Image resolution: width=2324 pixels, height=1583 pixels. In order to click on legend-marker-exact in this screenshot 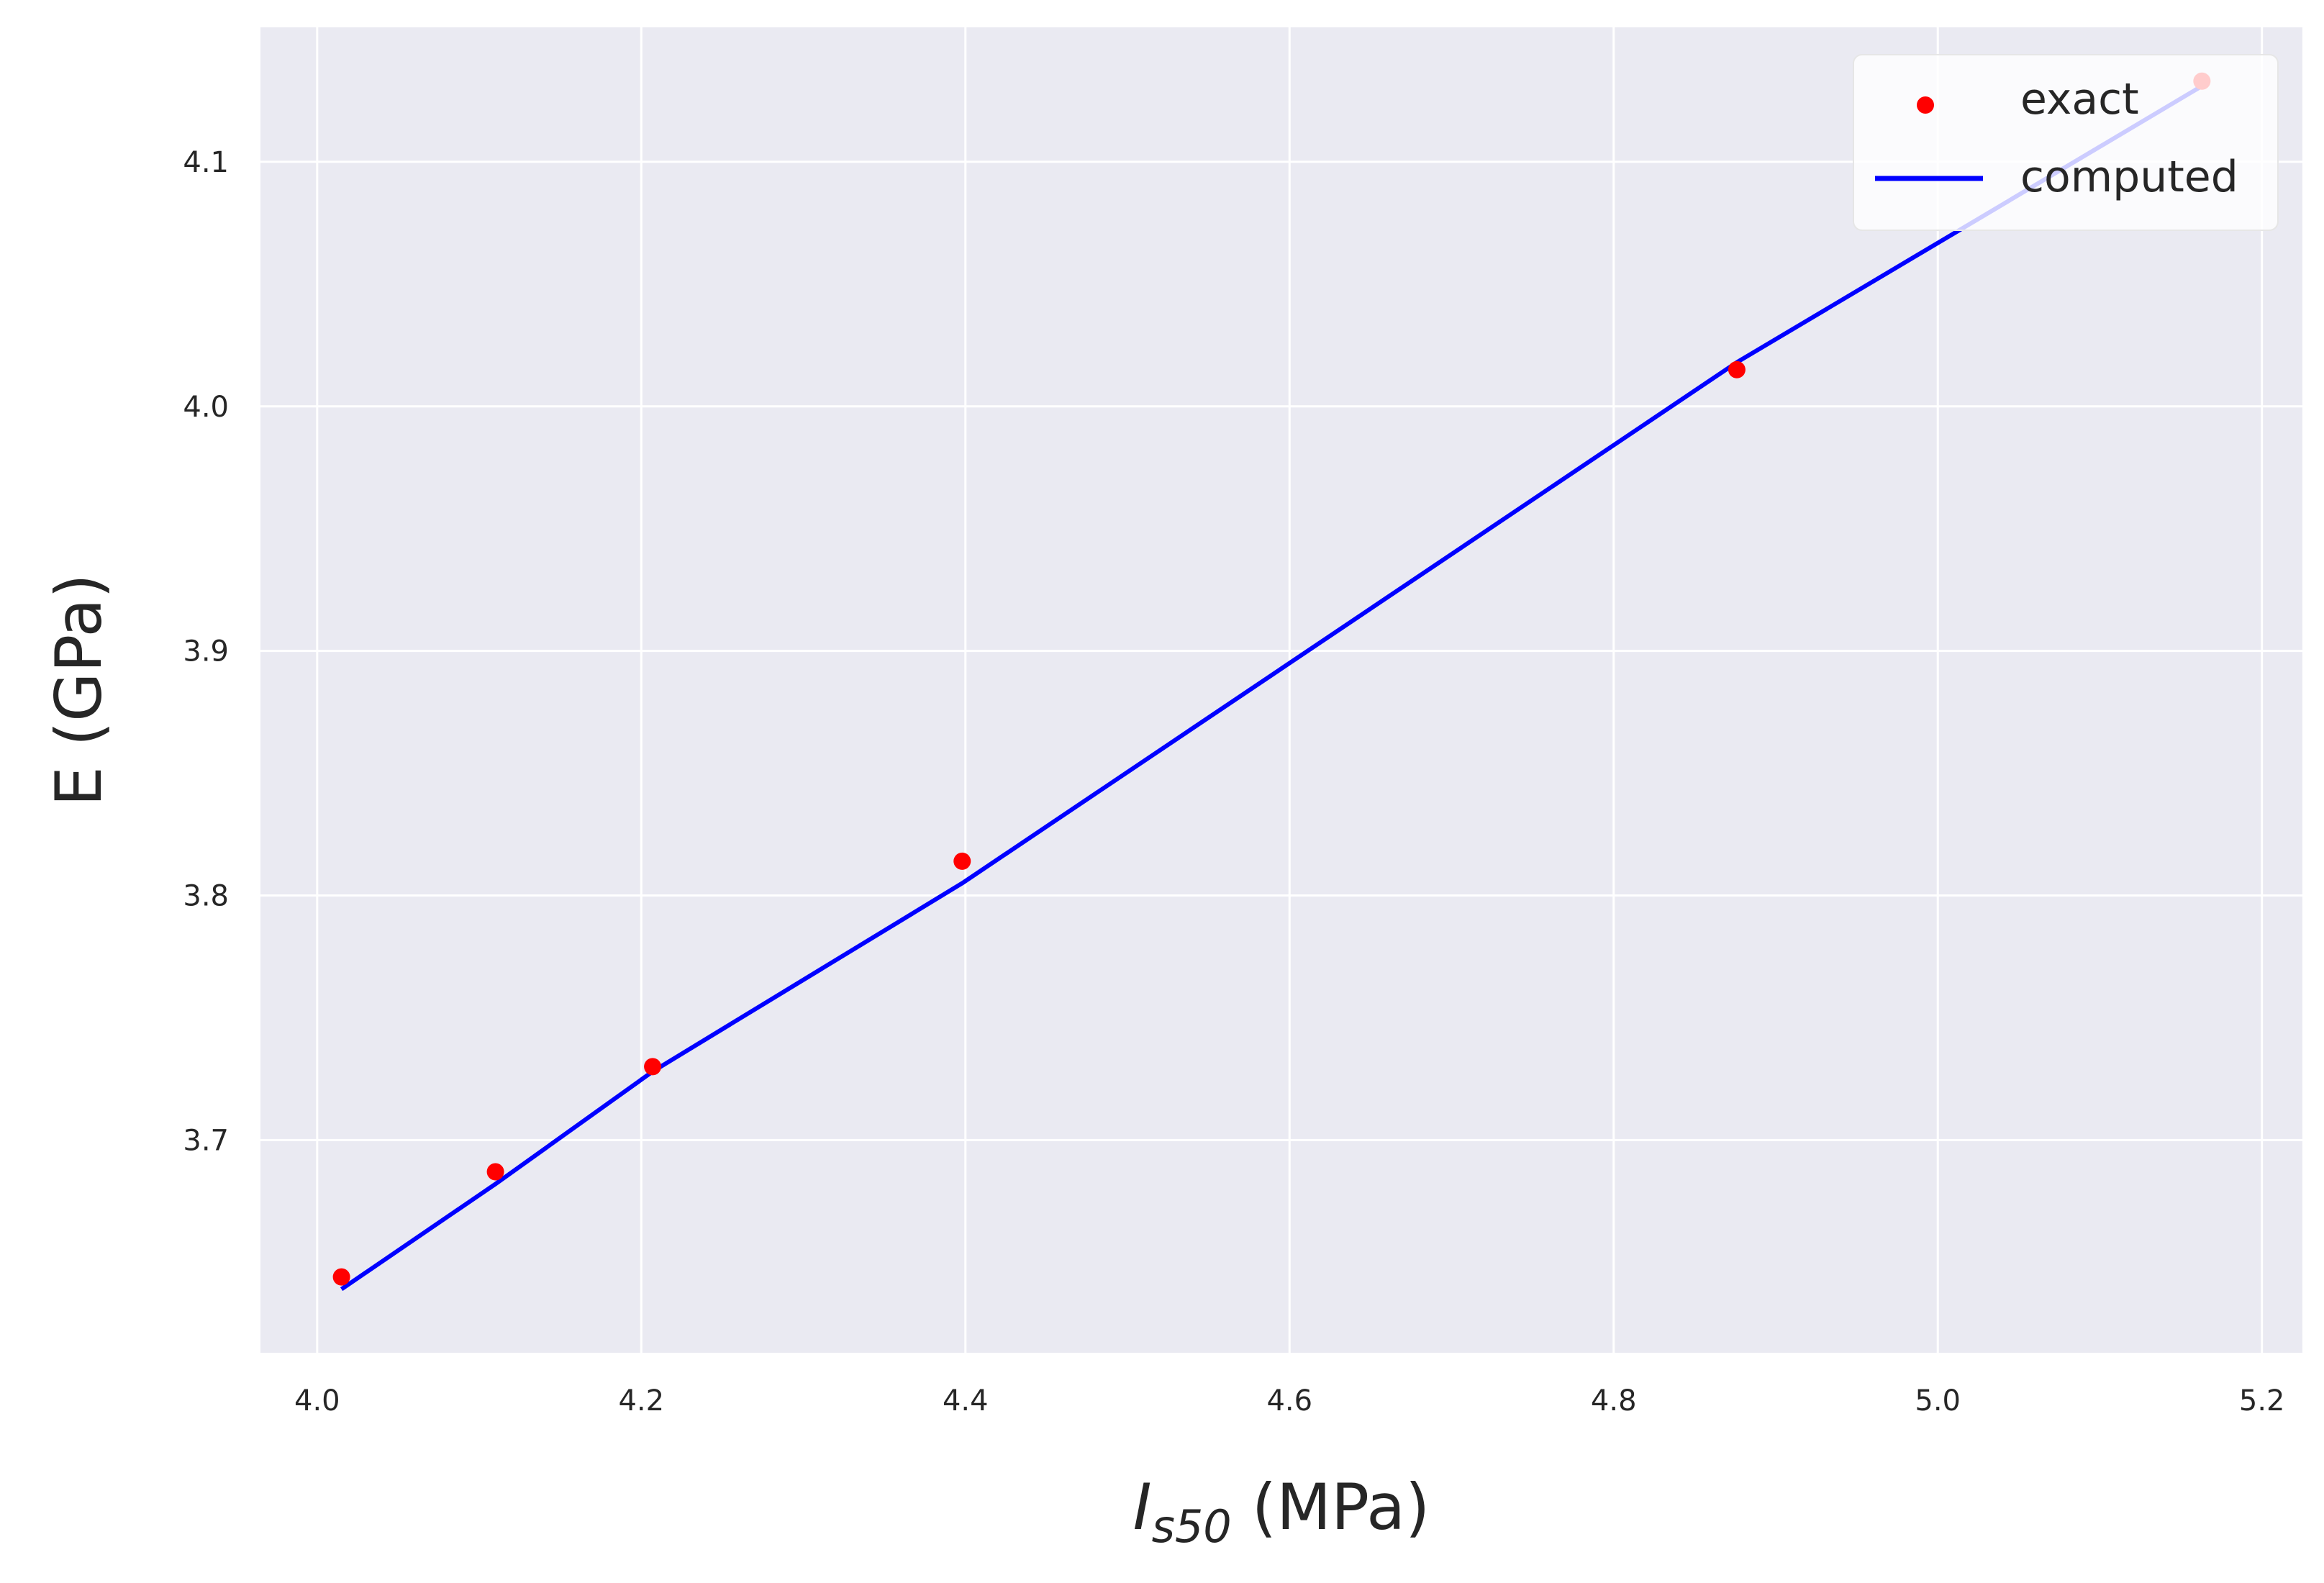, I will do `click(1925, 105)`.